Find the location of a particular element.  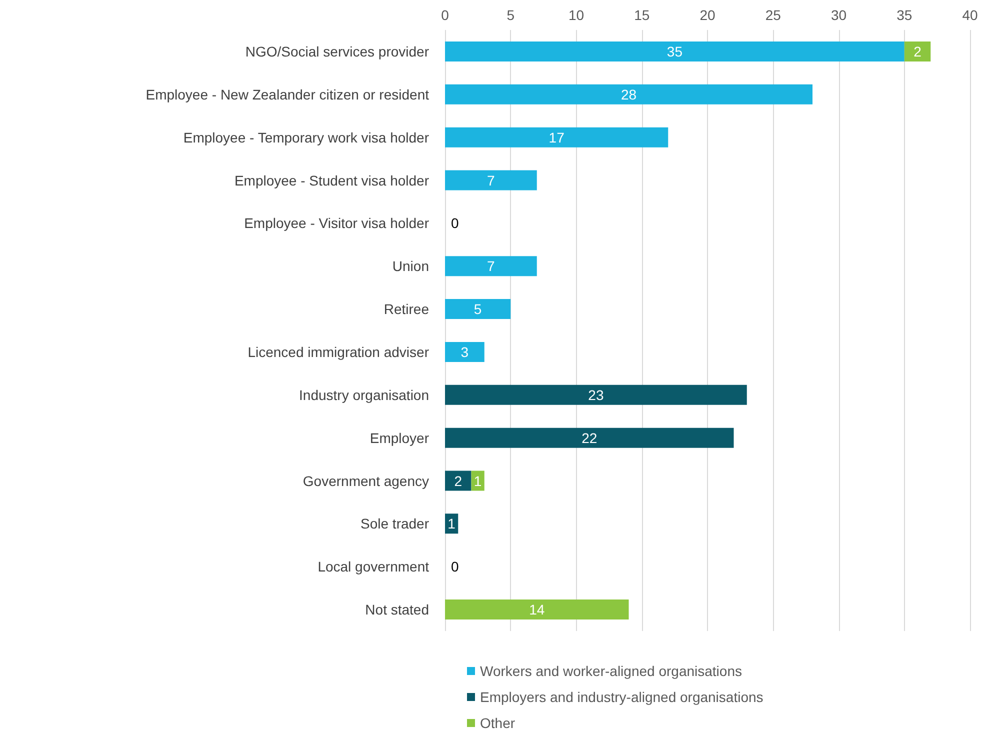

y-tick-label: Employee - Temporary work visa holder is located at coordinates (306, 137).